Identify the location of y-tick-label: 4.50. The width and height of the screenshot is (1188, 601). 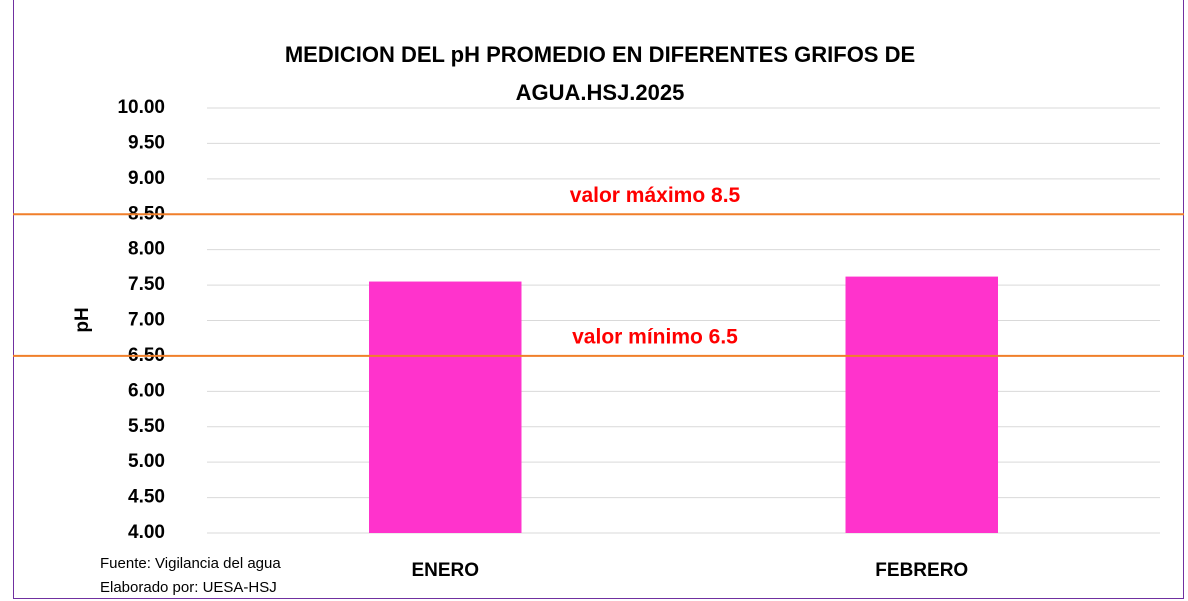
(146, 497).